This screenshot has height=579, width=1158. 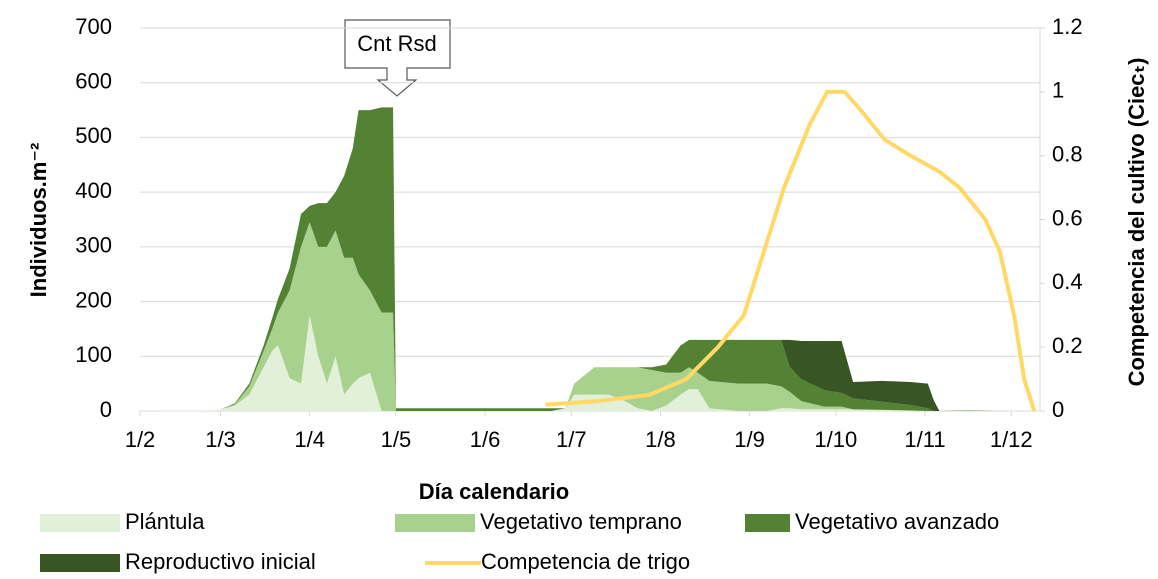 I want to click on y-tick-label: 500, so click(x=93, y=135).